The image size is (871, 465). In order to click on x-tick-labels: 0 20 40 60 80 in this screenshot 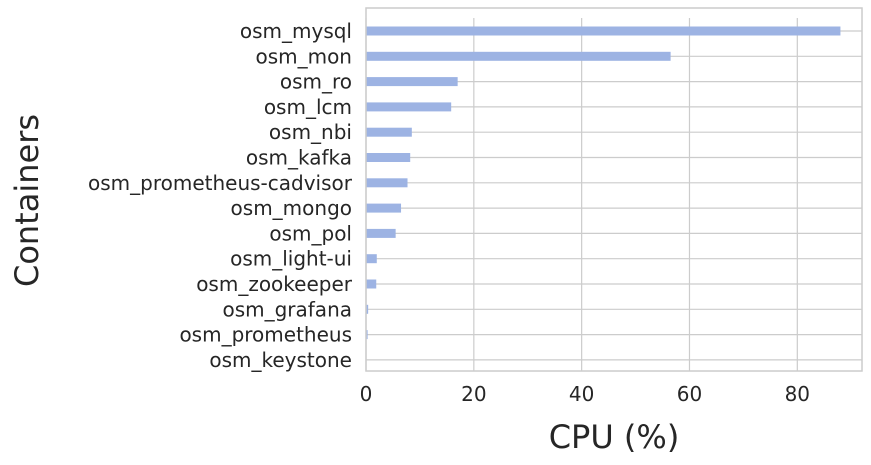, I will do `click(585, 394)`.